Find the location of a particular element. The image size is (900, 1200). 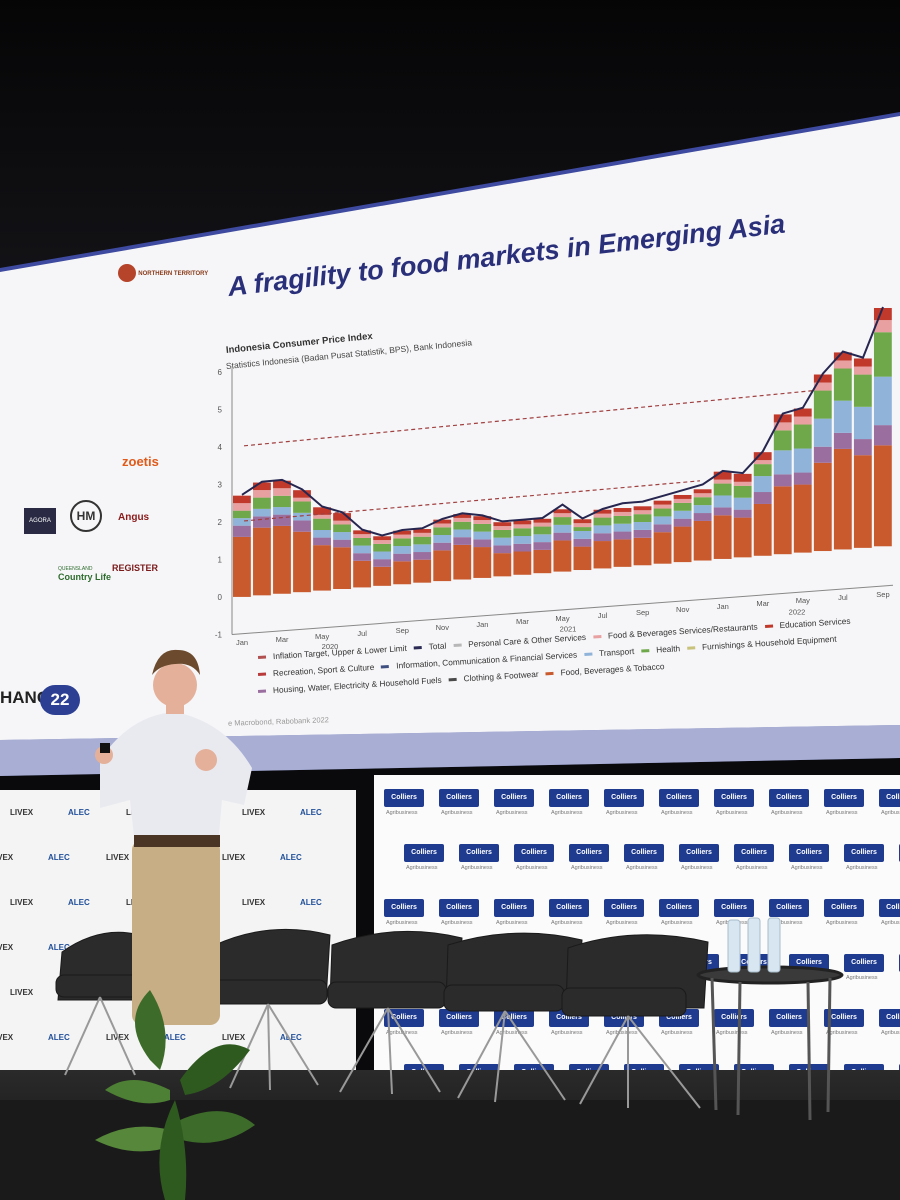

y-tick-label: 3 is located at coordinates (220, 485).